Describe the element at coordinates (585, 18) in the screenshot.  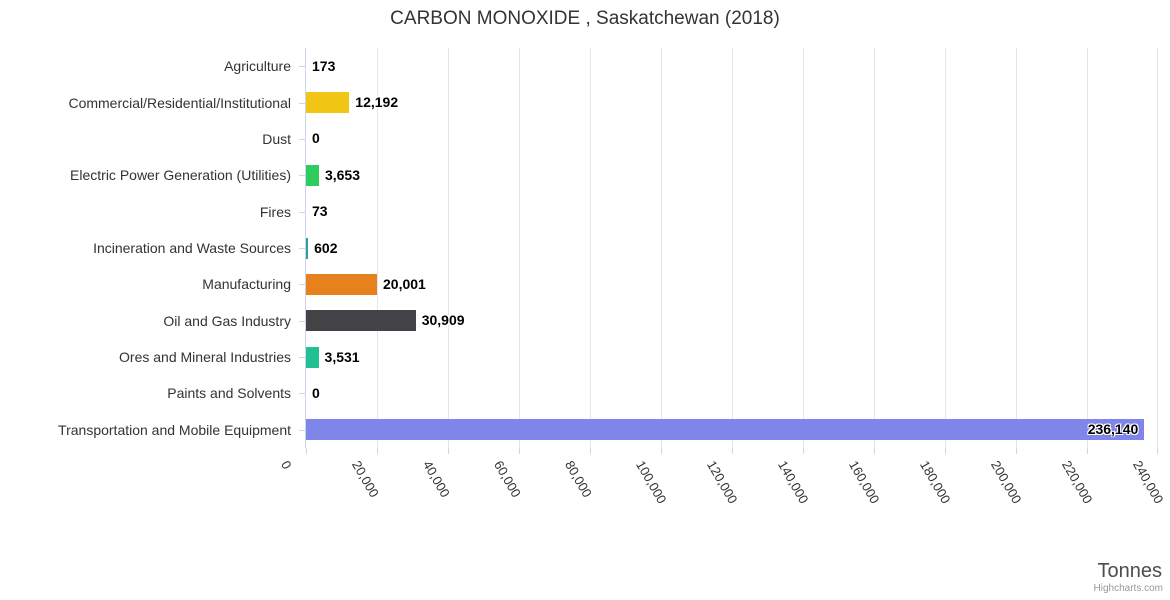
I see `chart-title: CARBON MONOXIDE , Saskatchewan (2018)` at that location.